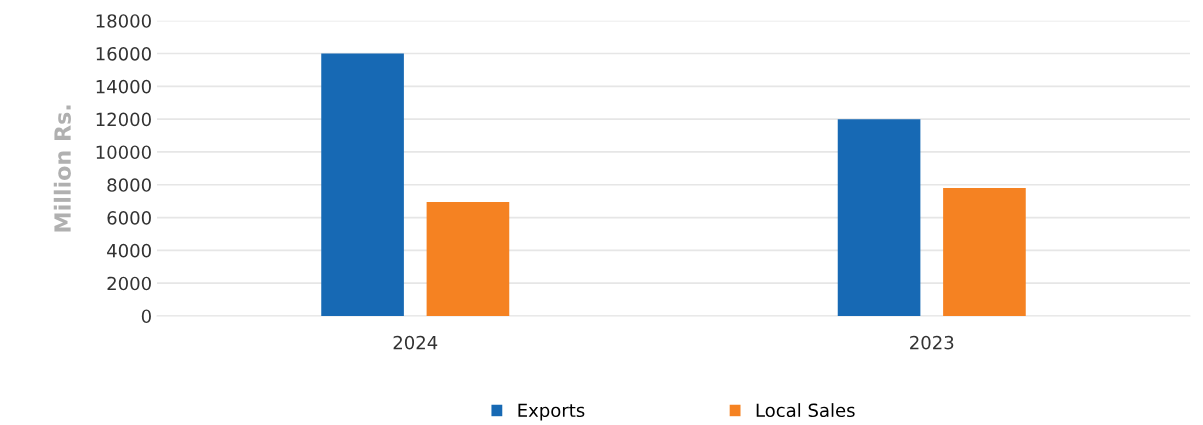  Describe the element at coordinates (129, 218) in the screenshot. I see `y-tick-label: 6000` at that location.